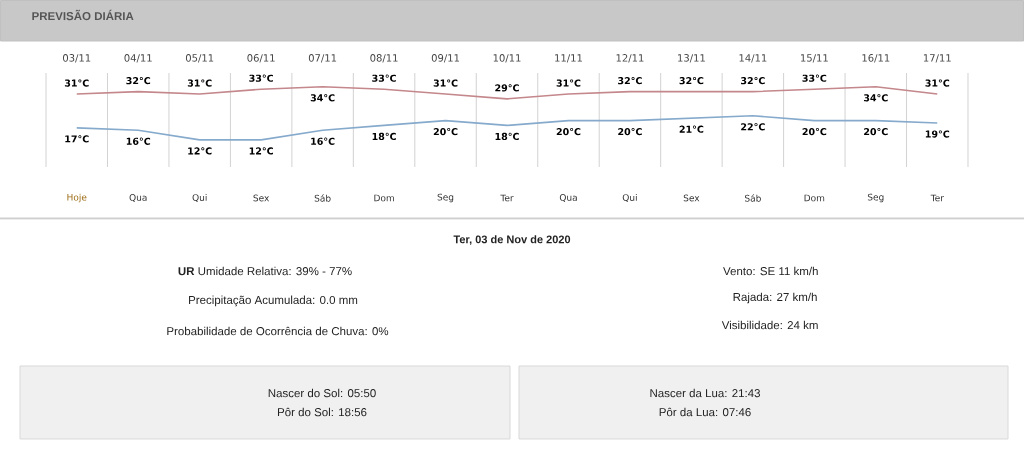  What do you see at coordinates (937, 134) in the screenshot?
I see `data-label: 19°C` at bounding box center [937, 134].